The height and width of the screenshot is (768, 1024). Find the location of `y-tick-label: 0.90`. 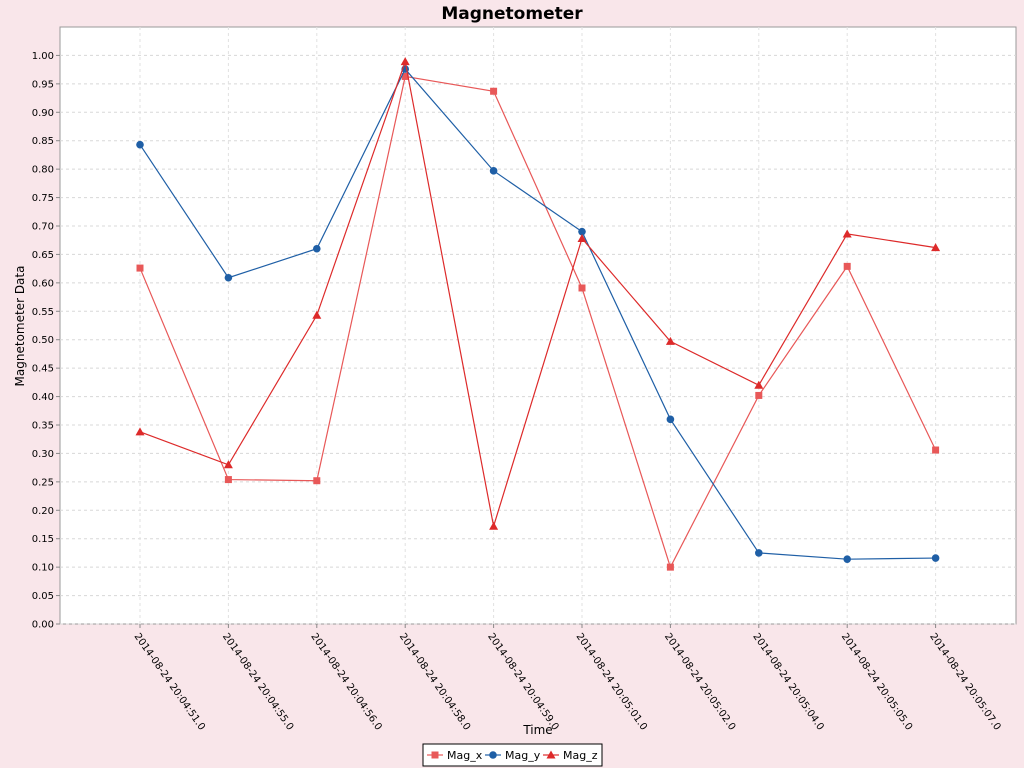

y-tick-label: 0.90 is located at coordinates (43, 113).